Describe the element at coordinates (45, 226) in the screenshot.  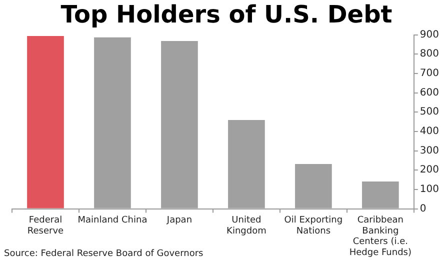
I see `x-tick-label: Federal Reserve` at that location.